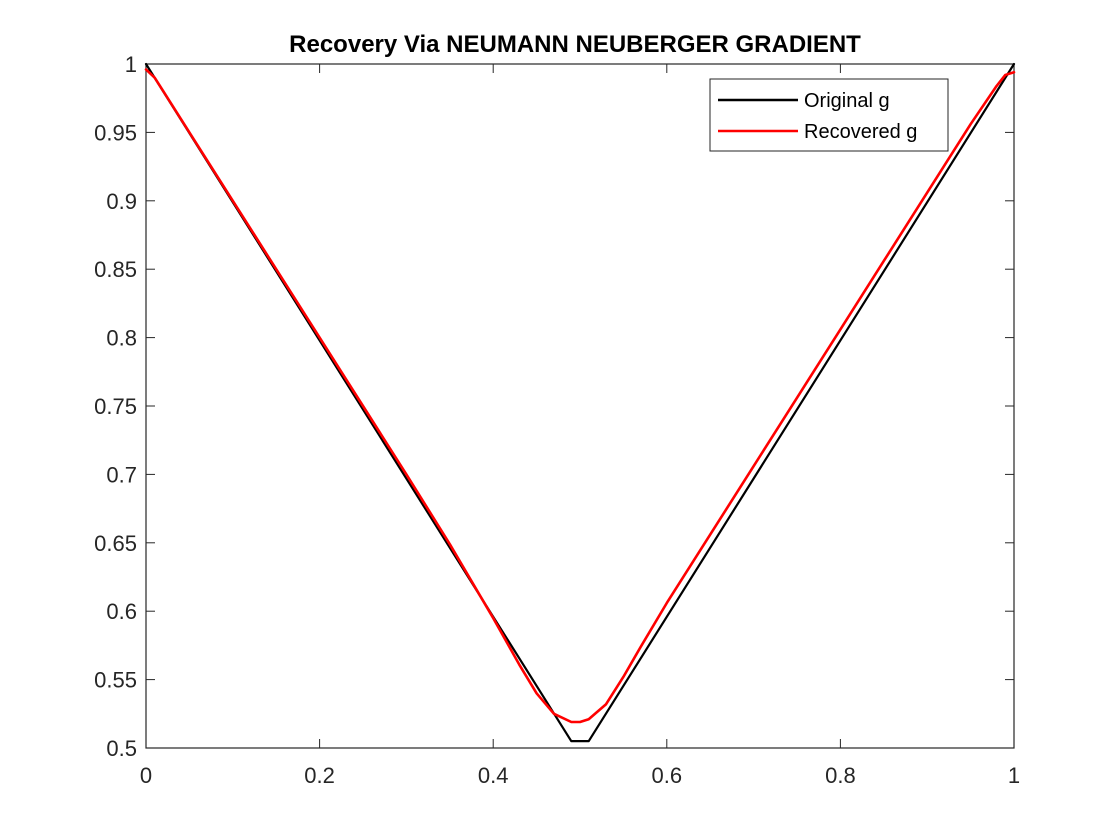  What do you see at coordinates (319, 775) in the screenshot?
I see `x-tick-label: 0.2` at bounding box center [319, 775].